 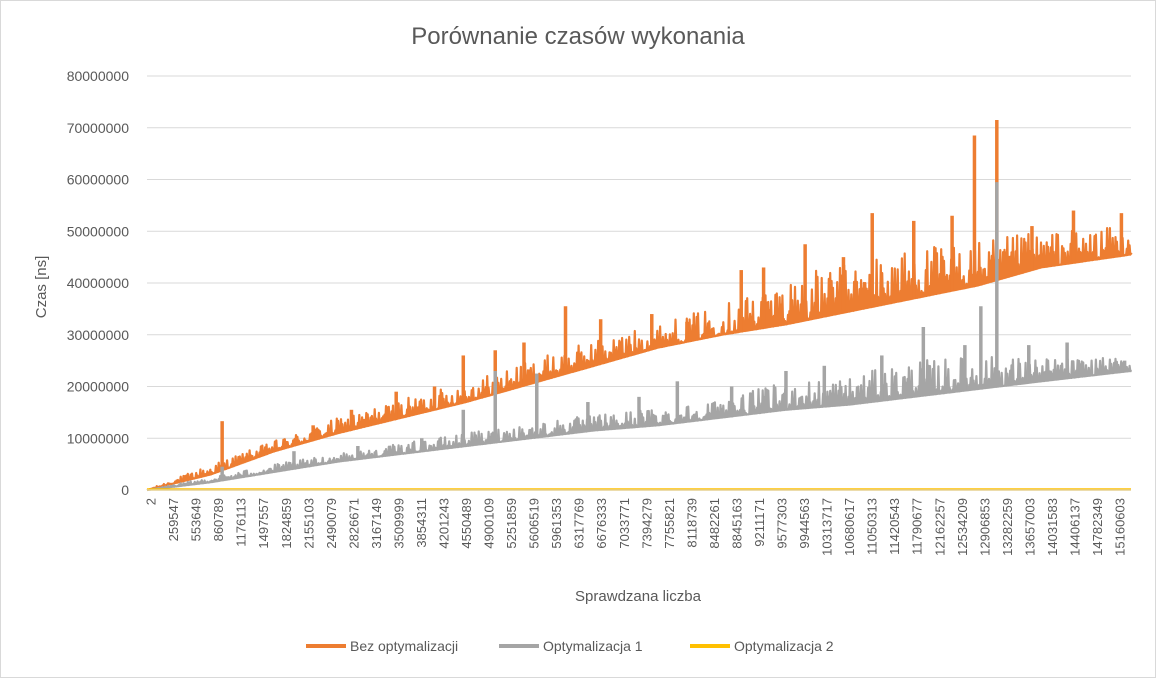 I want to click on x-tick-label: 1176113, so click(x=241, y=522).